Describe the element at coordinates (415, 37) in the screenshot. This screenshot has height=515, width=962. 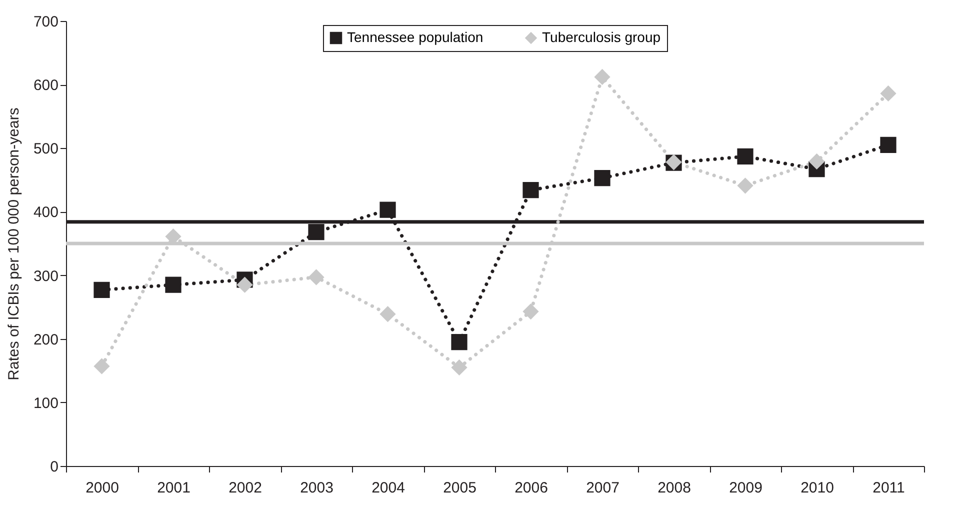
I see `legend-label: Tennessee population` at that location.